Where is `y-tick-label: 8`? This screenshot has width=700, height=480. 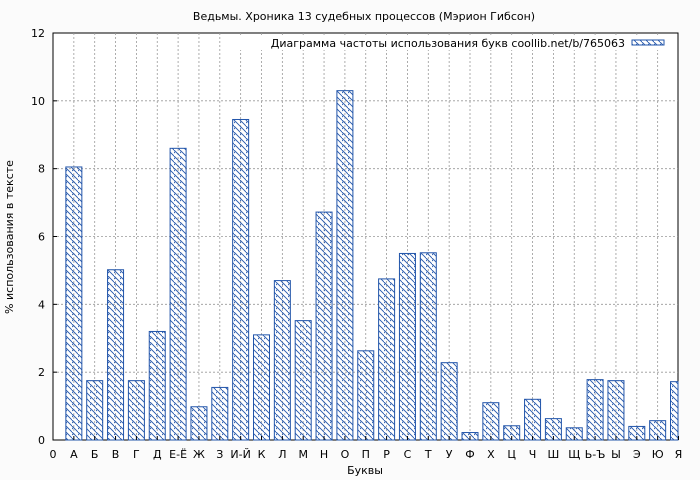
y-tick-label: 8 is located at coordinates (41, 169).